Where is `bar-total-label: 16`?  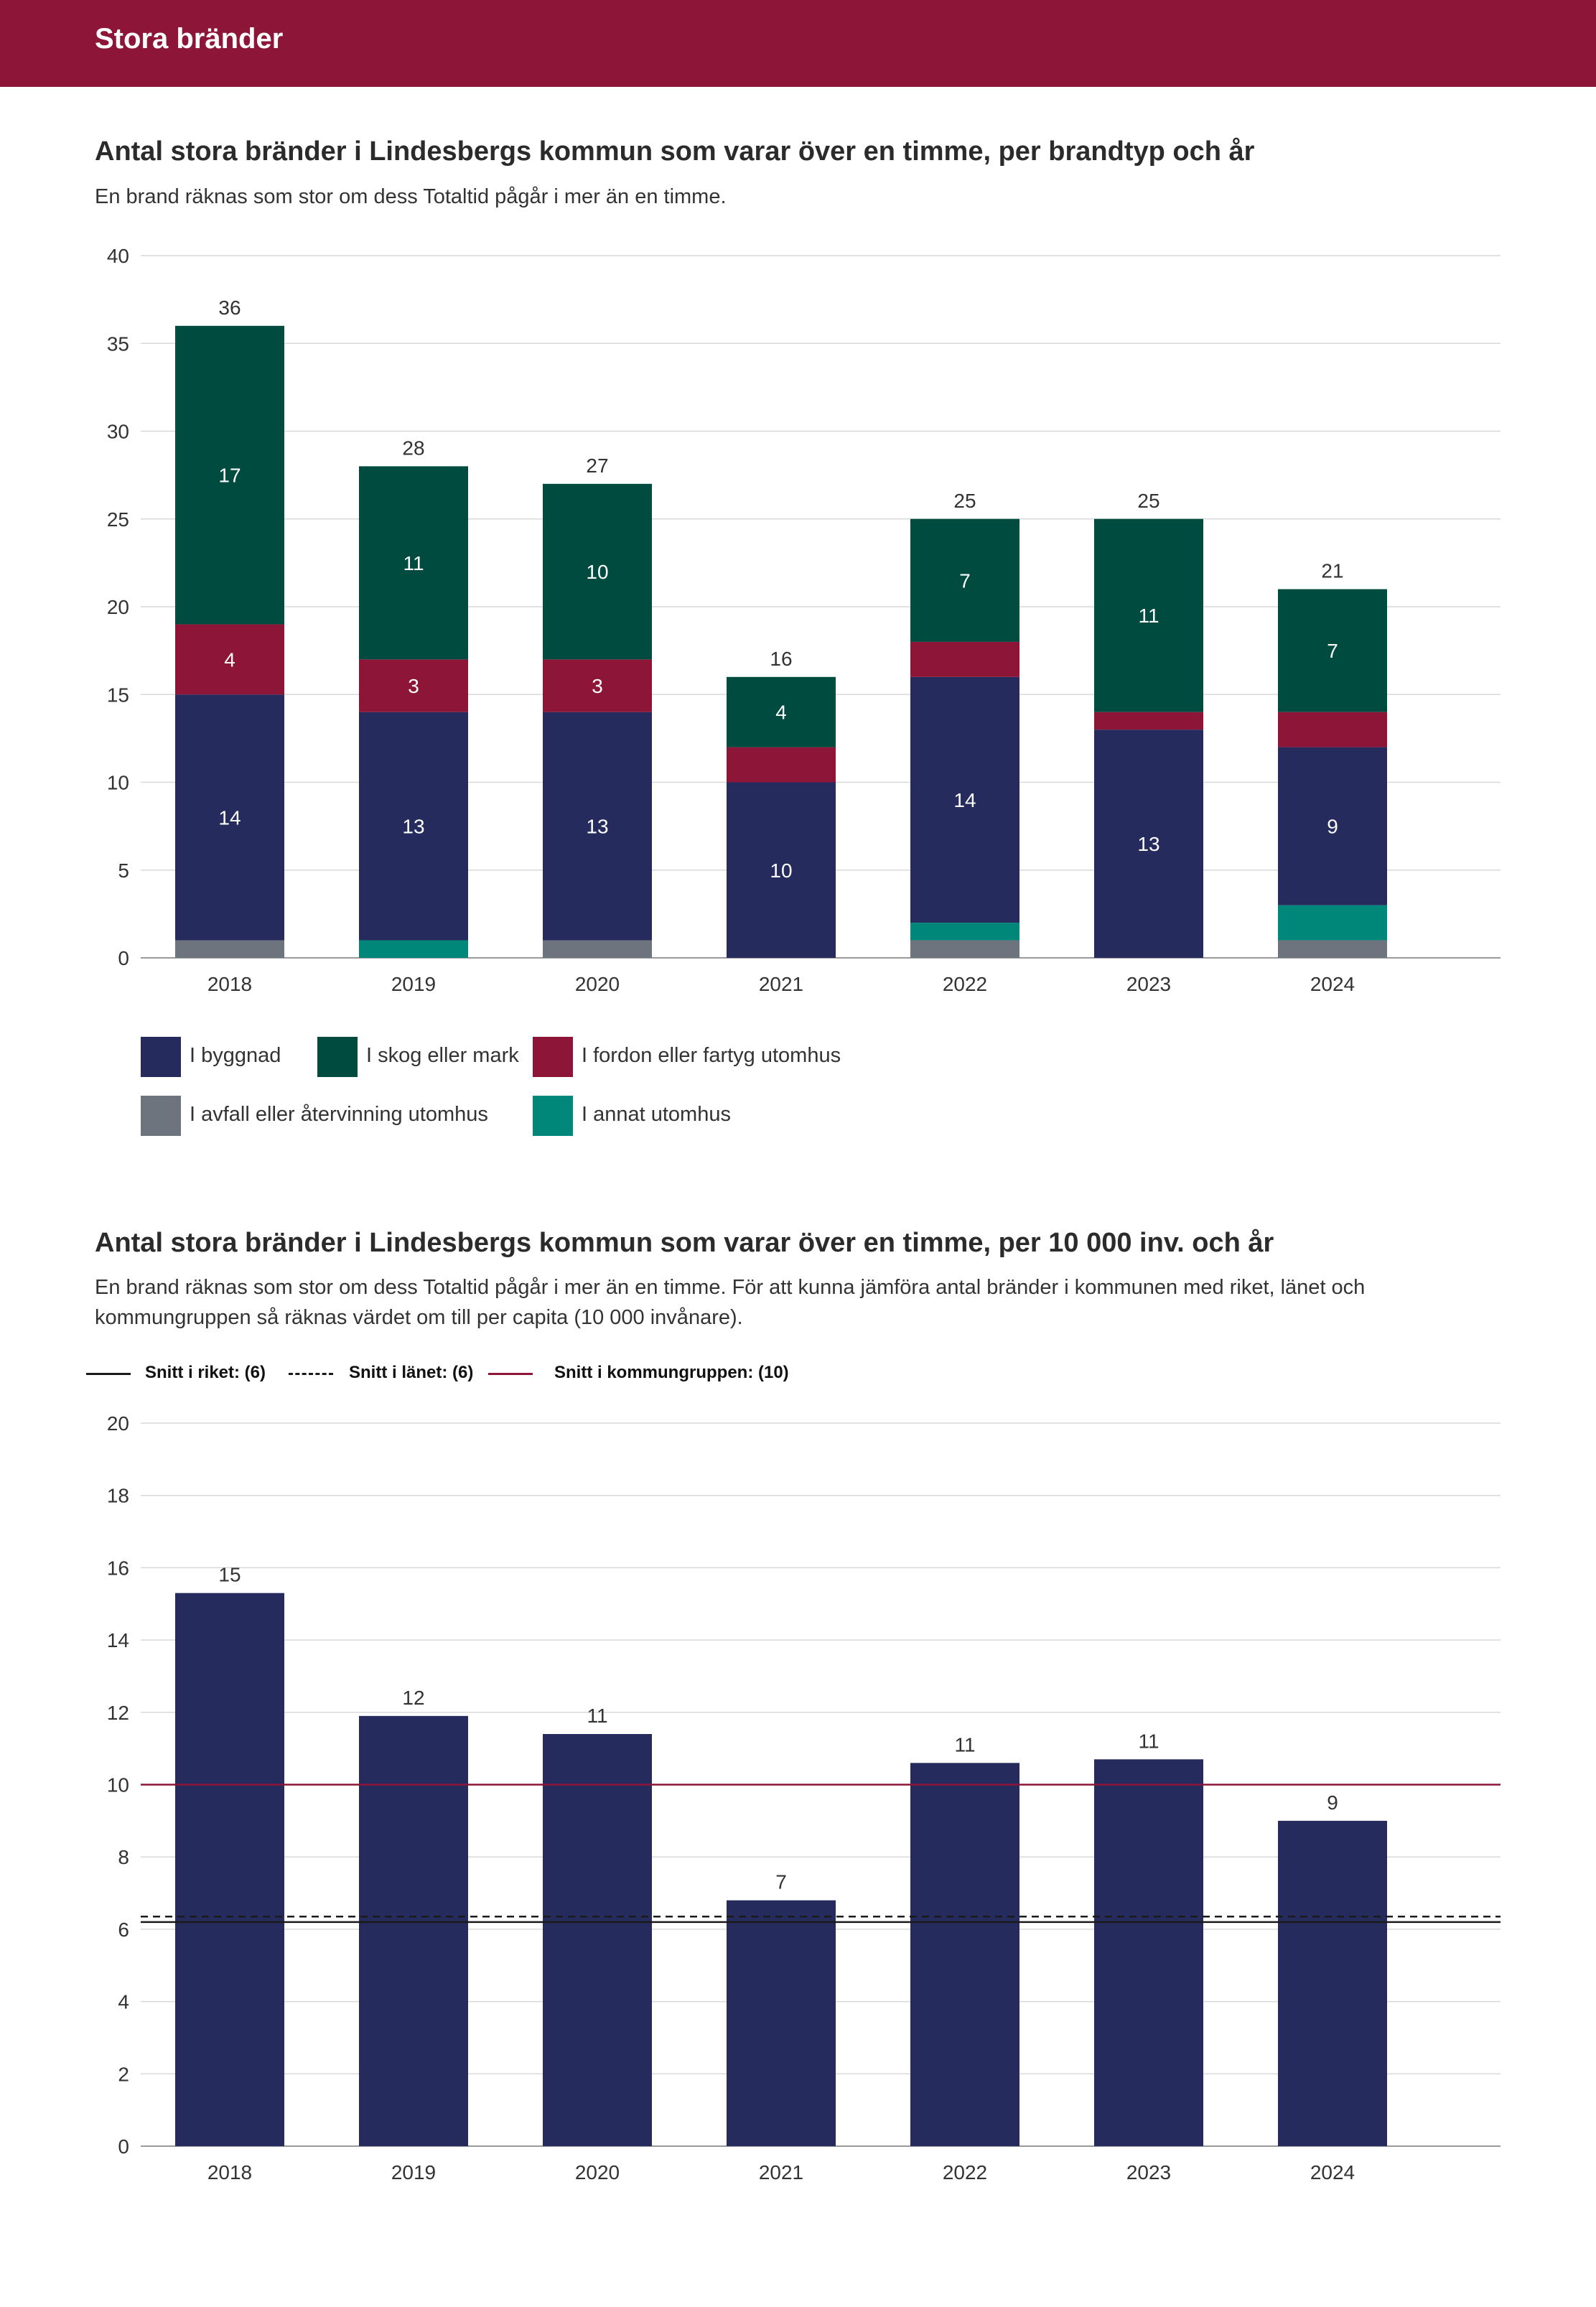
bar-total-label: 16 is located at coordinates (781, 659).